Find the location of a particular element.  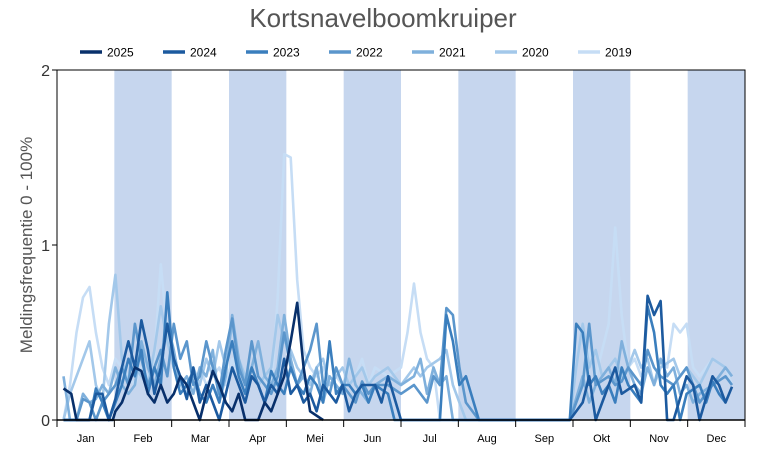

x-tick-label-jun: Jun is located at coordinates (372, 439).